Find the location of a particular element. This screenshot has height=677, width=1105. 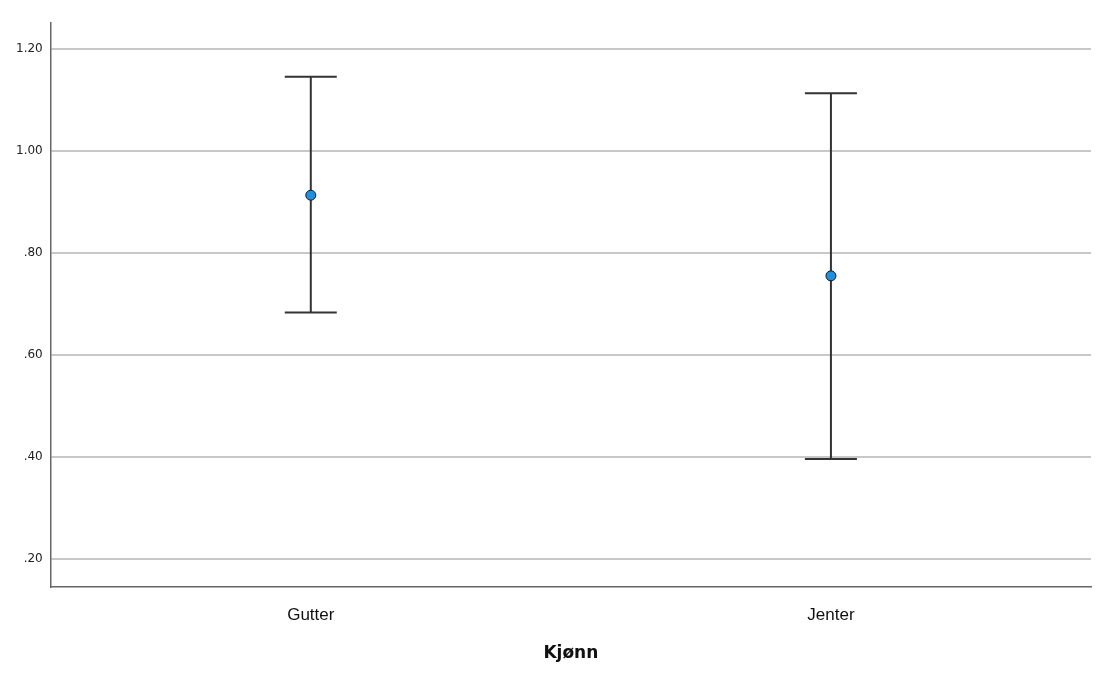

y-tick-label: .40 is located at coordinates (33, 456).